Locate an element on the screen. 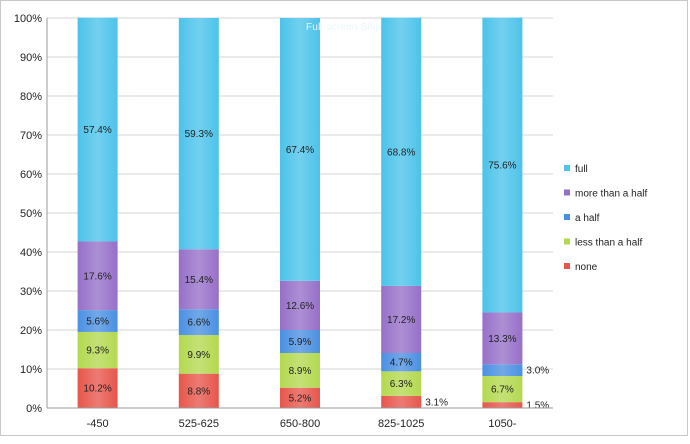 The image size is (690, 444). bar-stack: 5.2% 8.9% 5.9% 12.6% 67.4% is located at coordinates (300, 213).